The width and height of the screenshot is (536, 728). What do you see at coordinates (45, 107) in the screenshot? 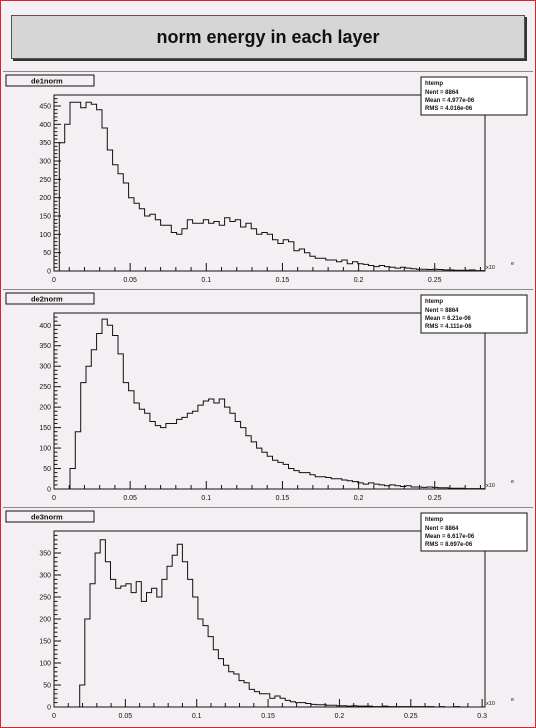
I see `y-tick-label: 450` at bounding box center [45, 107].